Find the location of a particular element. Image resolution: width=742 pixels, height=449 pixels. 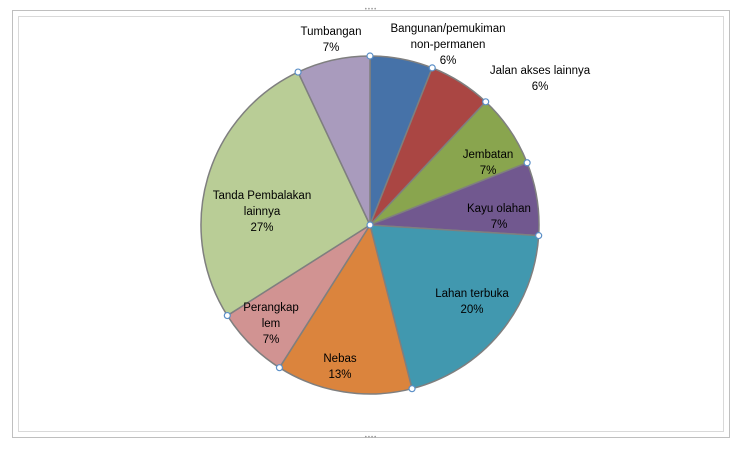

slice-label-5: Lahan terbuka 20% is located at coordinates (472, 302).